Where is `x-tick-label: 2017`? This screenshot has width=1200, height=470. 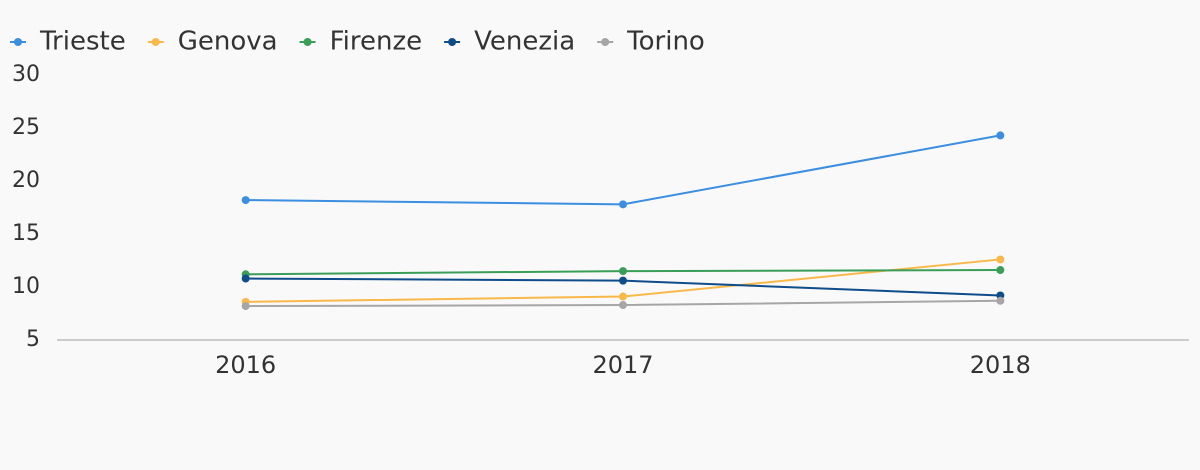 x-tick-label: 2017 is located at coordinates (622, 365).